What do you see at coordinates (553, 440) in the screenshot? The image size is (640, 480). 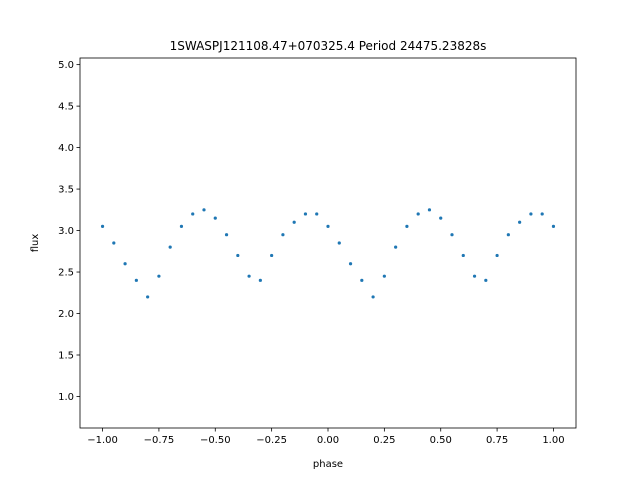 I see `x-tick-label: 1.00` at bounding box center [553, 440].